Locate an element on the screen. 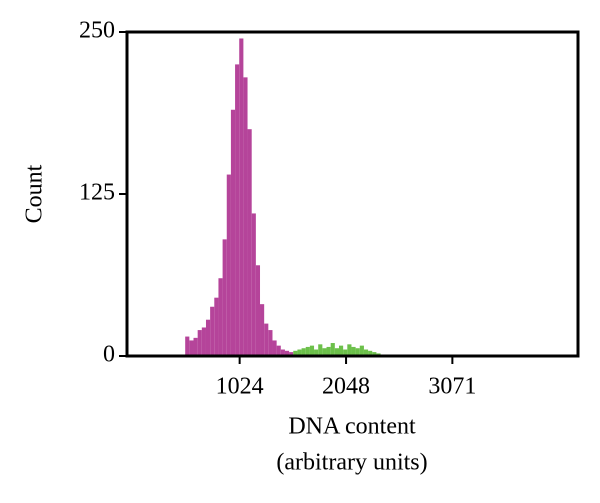 The height and width of the screenshot is (503, 600). y-tick-label: 250 is located at coordinates (97, 31).